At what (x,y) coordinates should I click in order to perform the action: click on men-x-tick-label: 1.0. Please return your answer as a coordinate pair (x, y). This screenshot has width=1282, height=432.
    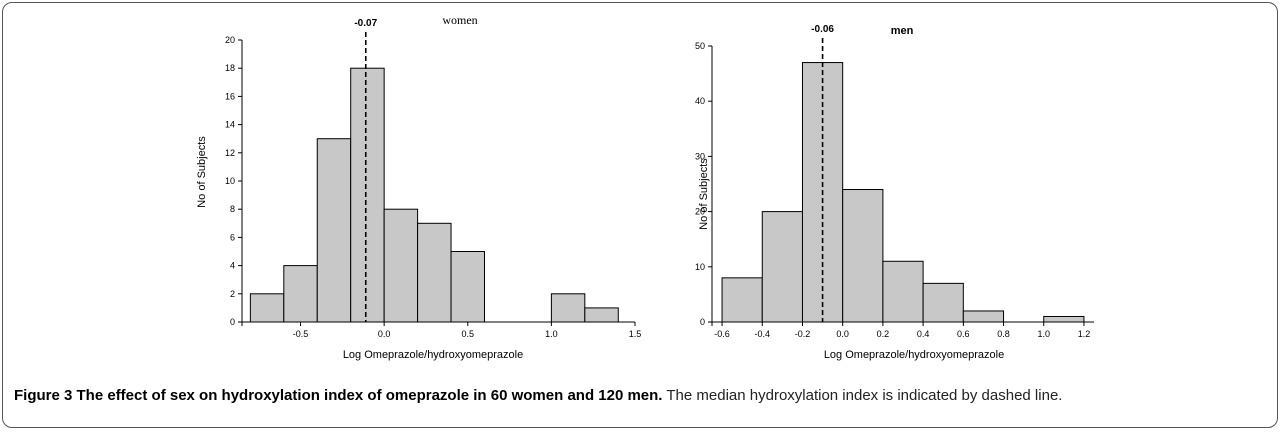
    Looking at the image, I should click on (1043, 334).